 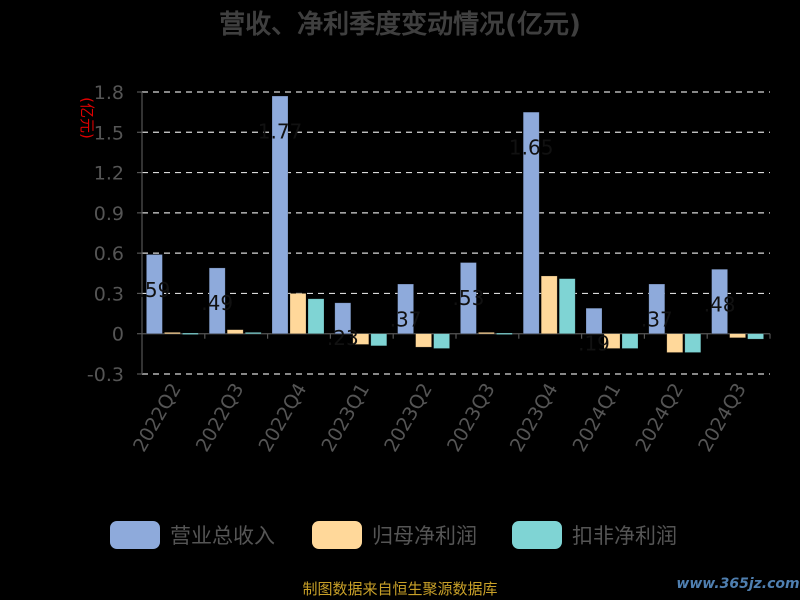 I want to click on x-tick-label-2024q1: 2024Q1, so click(x=597, y=418).